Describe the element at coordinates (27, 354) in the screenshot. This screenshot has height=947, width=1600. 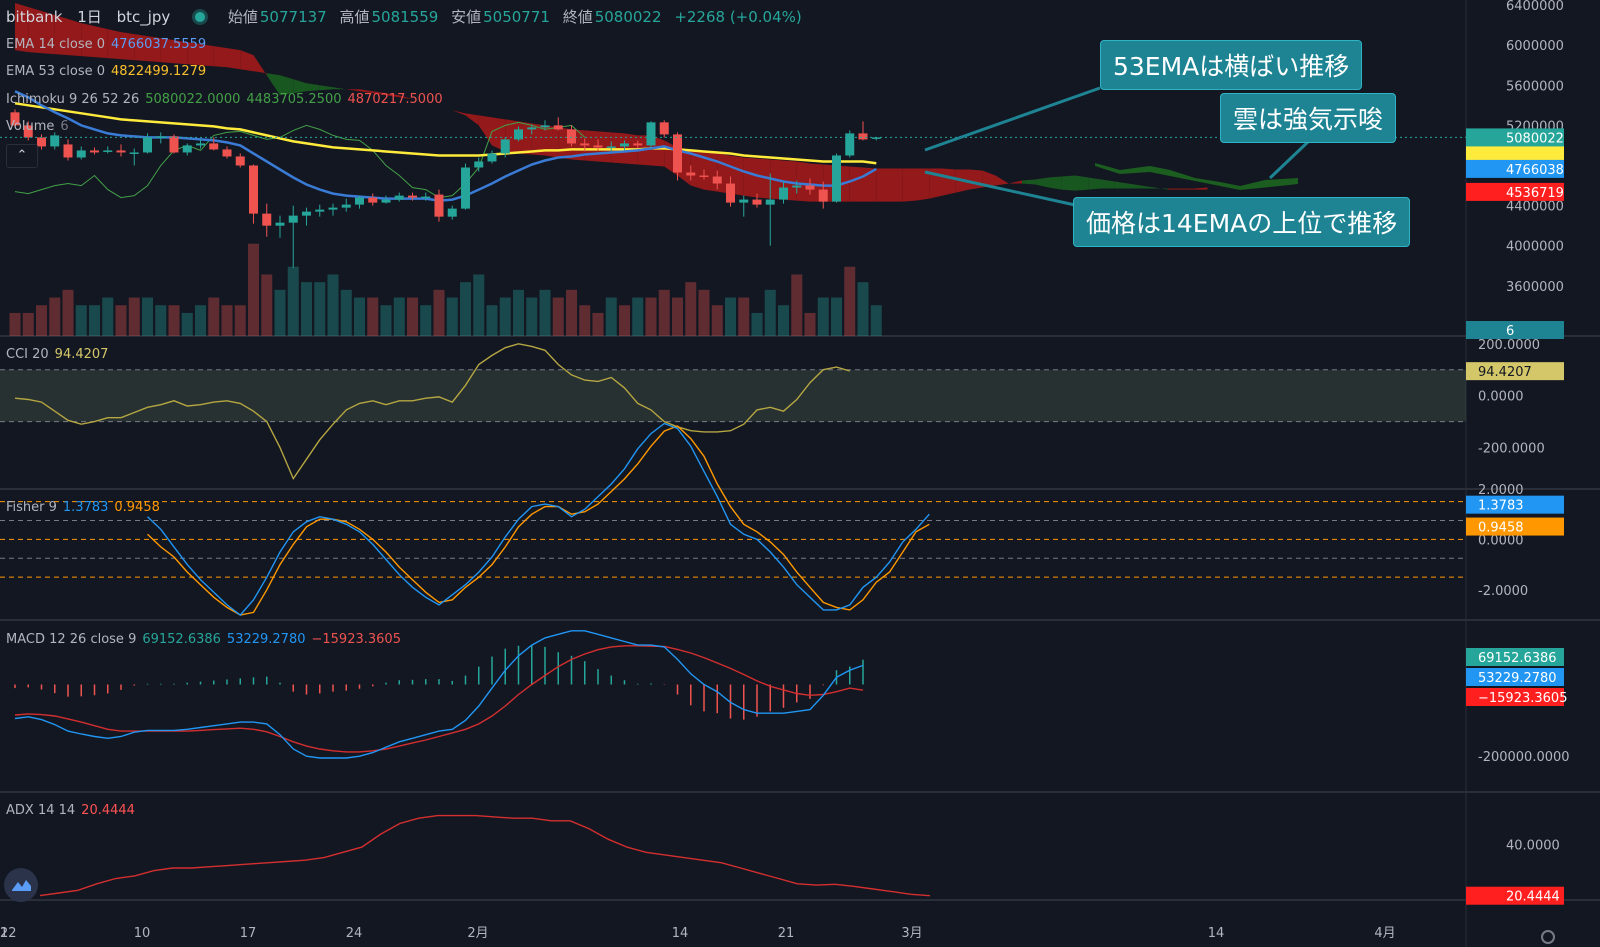
I see `legend-cci-label: CCI 20` at that location.